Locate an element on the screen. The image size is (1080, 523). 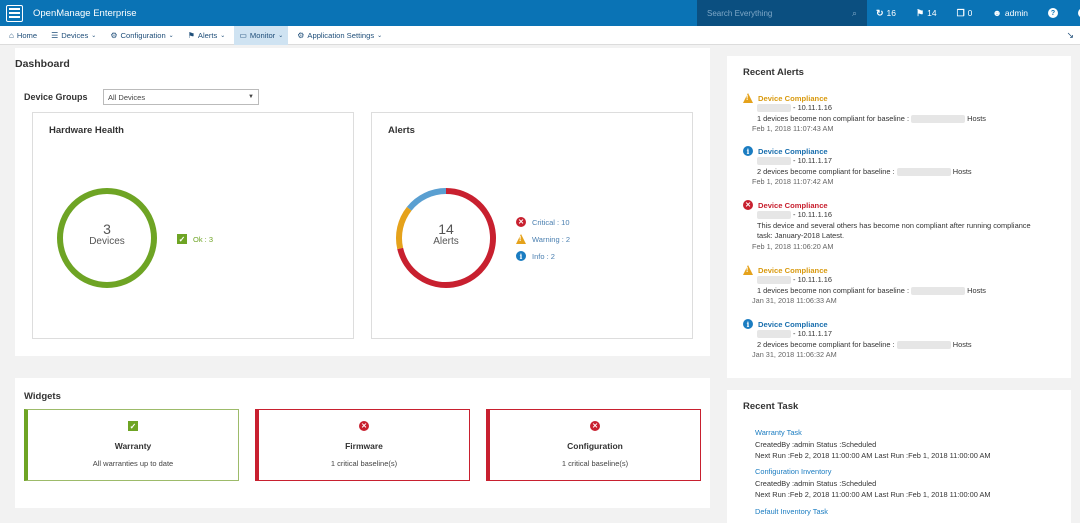
legend-critical: ✕ Critical : 10 is located at coordinates (543, 222).